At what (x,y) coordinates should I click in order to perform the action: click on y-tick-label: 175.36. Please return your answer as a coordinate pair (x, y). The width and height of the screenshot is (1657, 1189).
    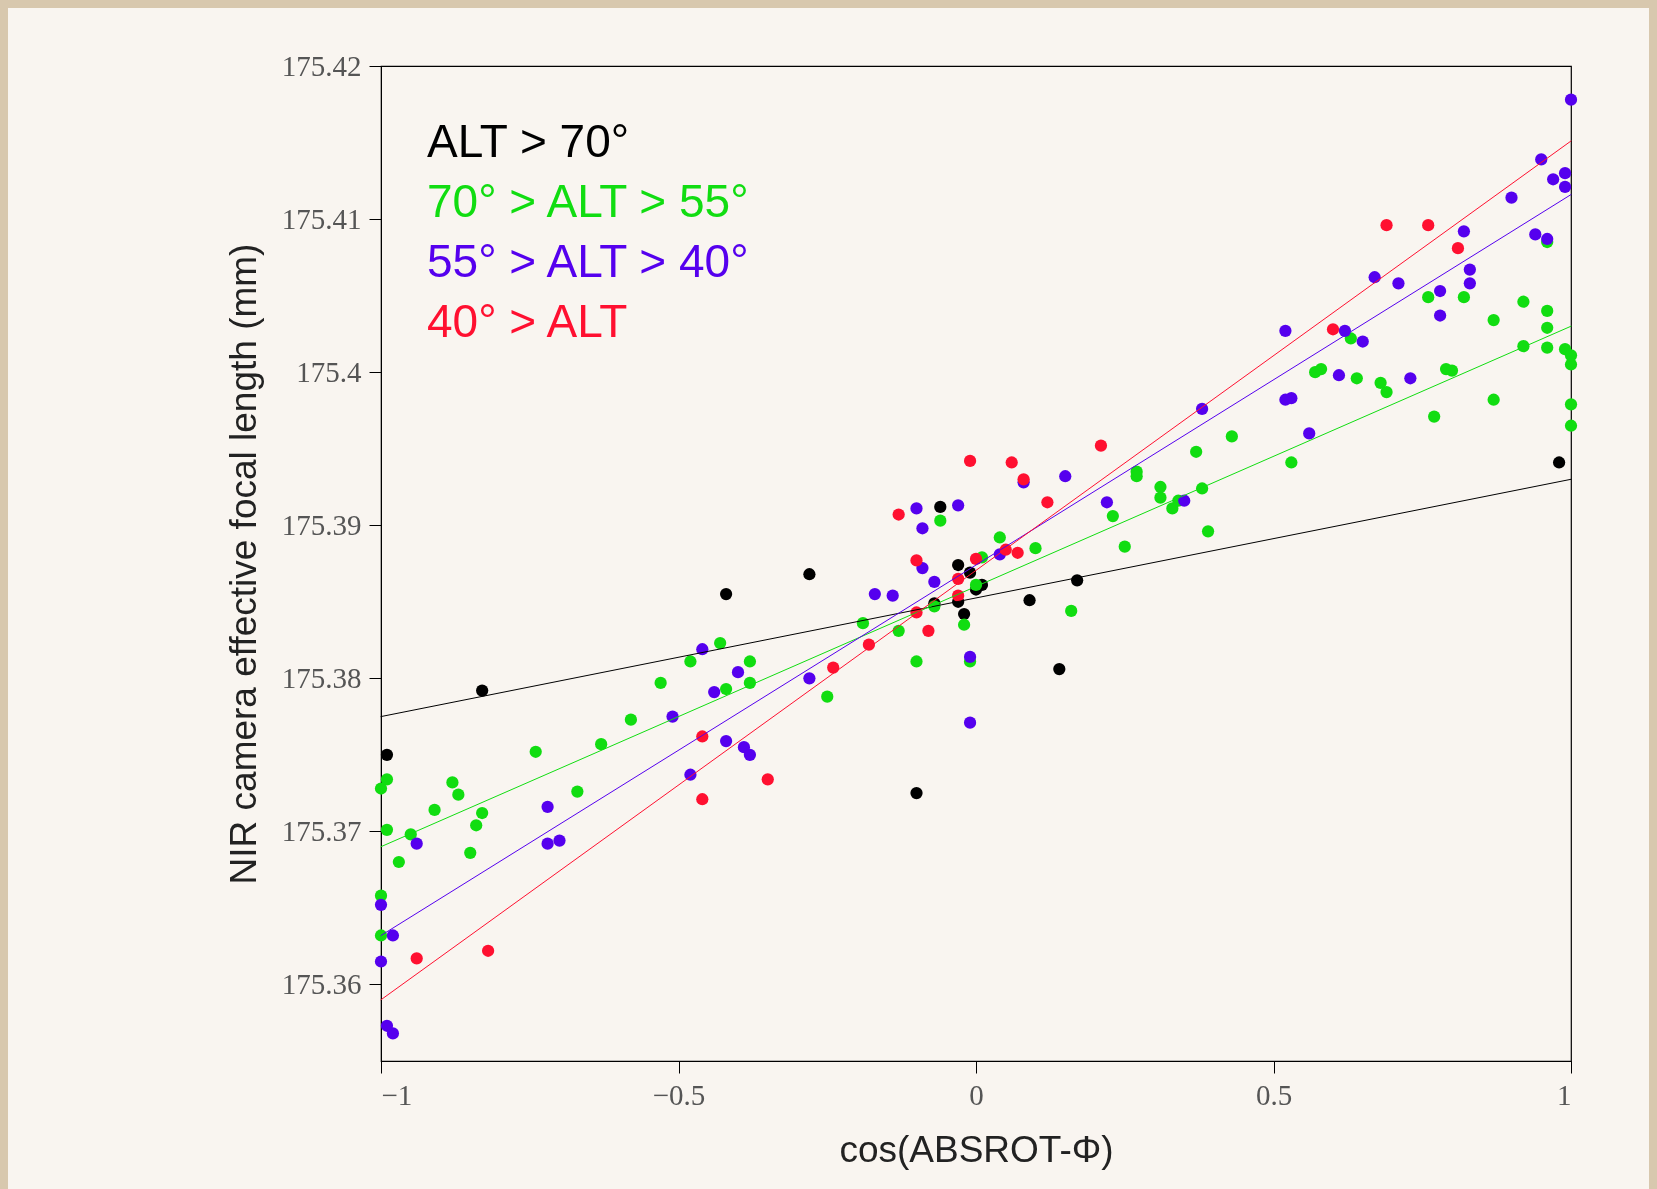
    Looking at the image, I should click on (321, 983).